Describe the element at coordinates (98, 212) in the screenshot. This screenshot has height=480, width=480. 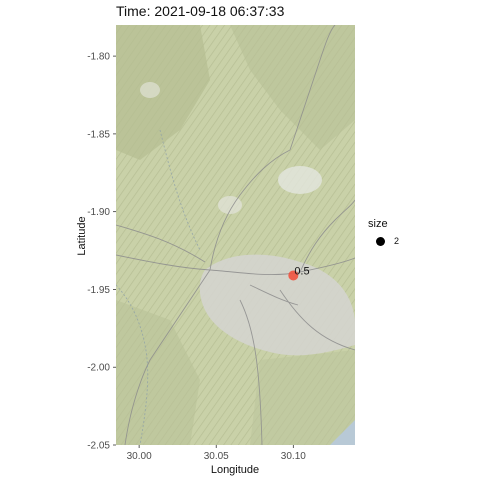
I see `y-tick-label: -1.90` at that location.